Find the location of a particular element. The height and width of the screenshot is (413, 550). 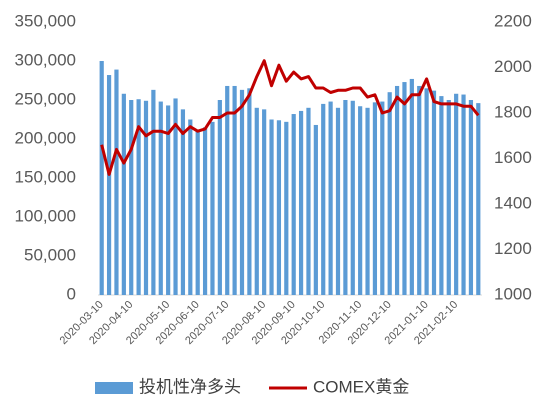

y-tick-label: 300,000 is located at coordinates (45, 59).